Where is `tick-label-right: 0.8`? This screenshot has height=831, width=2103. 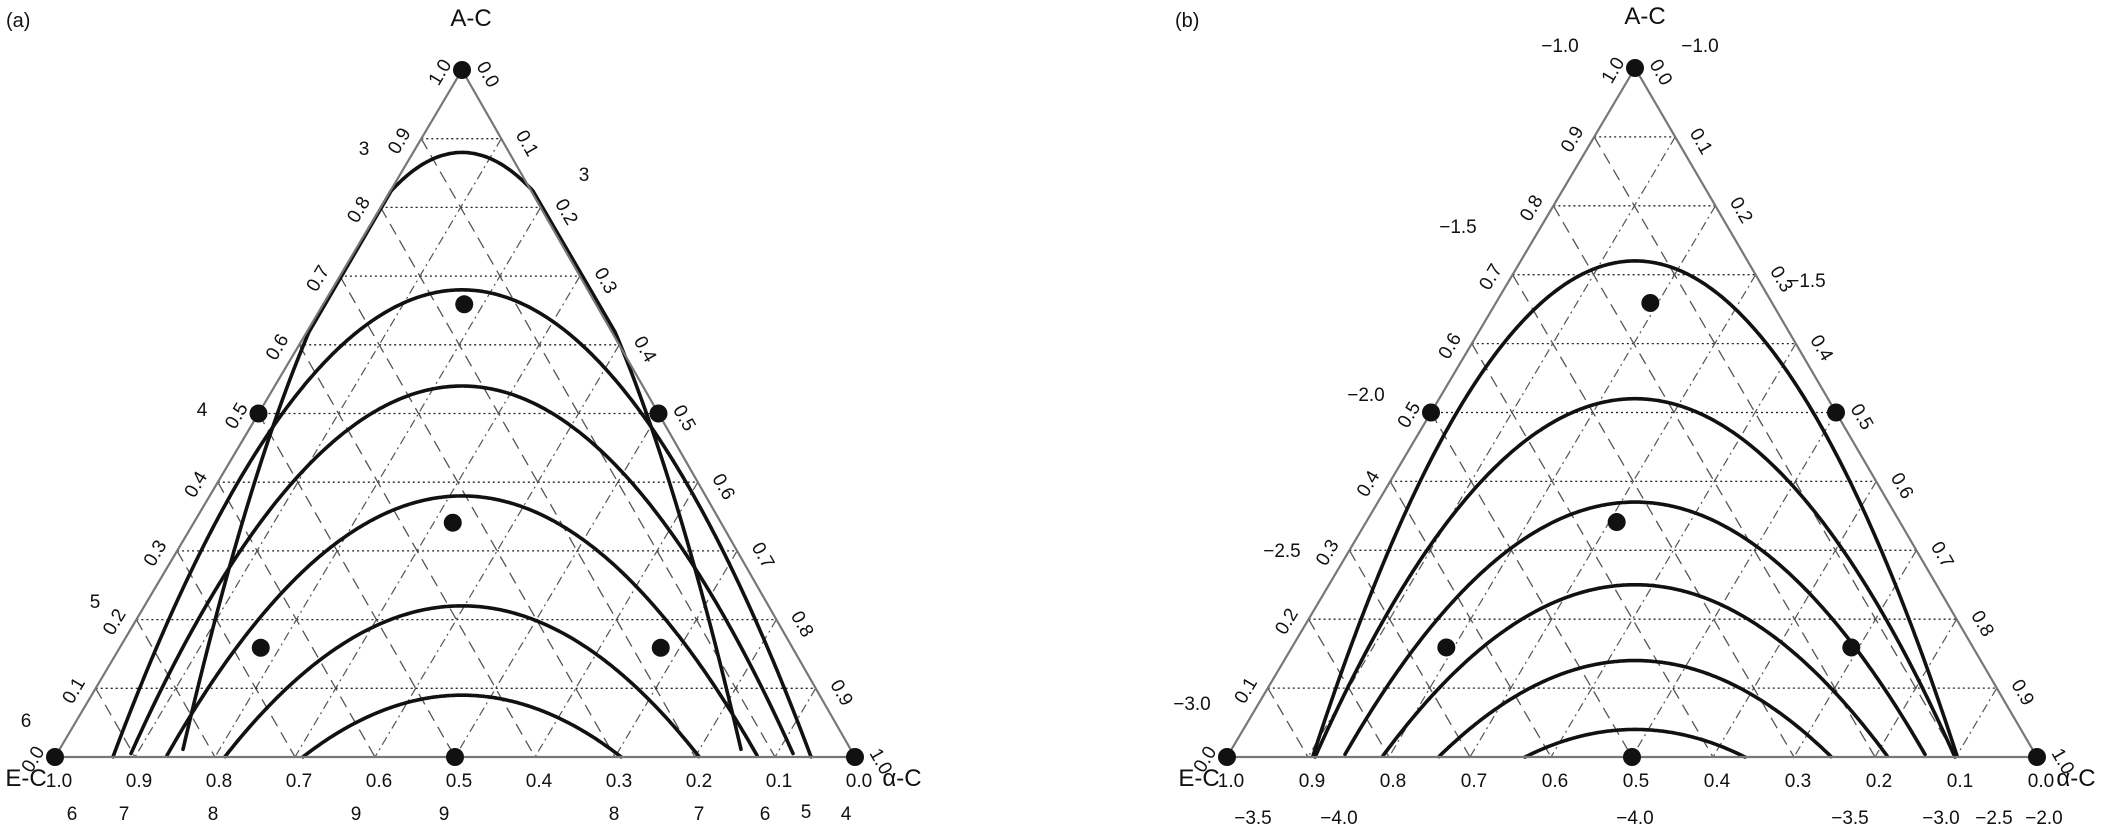 tick-label-right: 0.8 is located at coordinates (801, 624).